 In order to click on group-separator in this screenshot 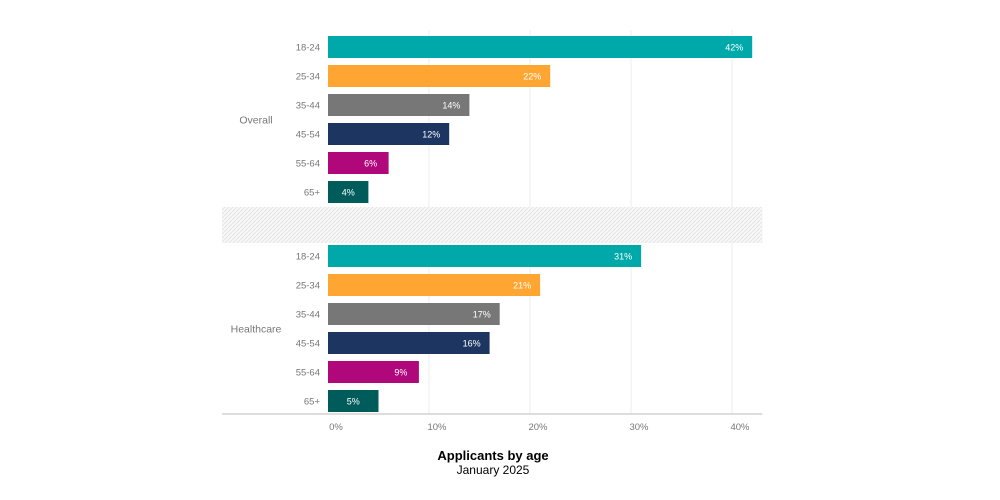, I will do `click(492, 225)`.